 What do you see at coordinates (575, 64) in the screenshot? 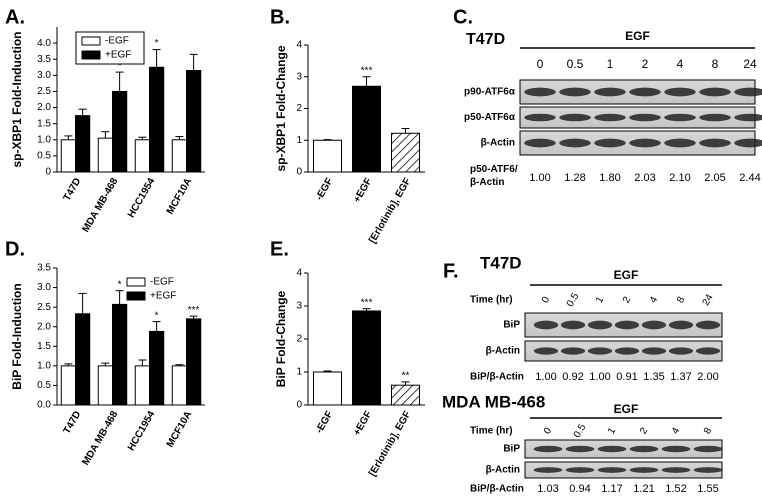
I see `lane-label: 0.5` at bounding box center [575, 64].